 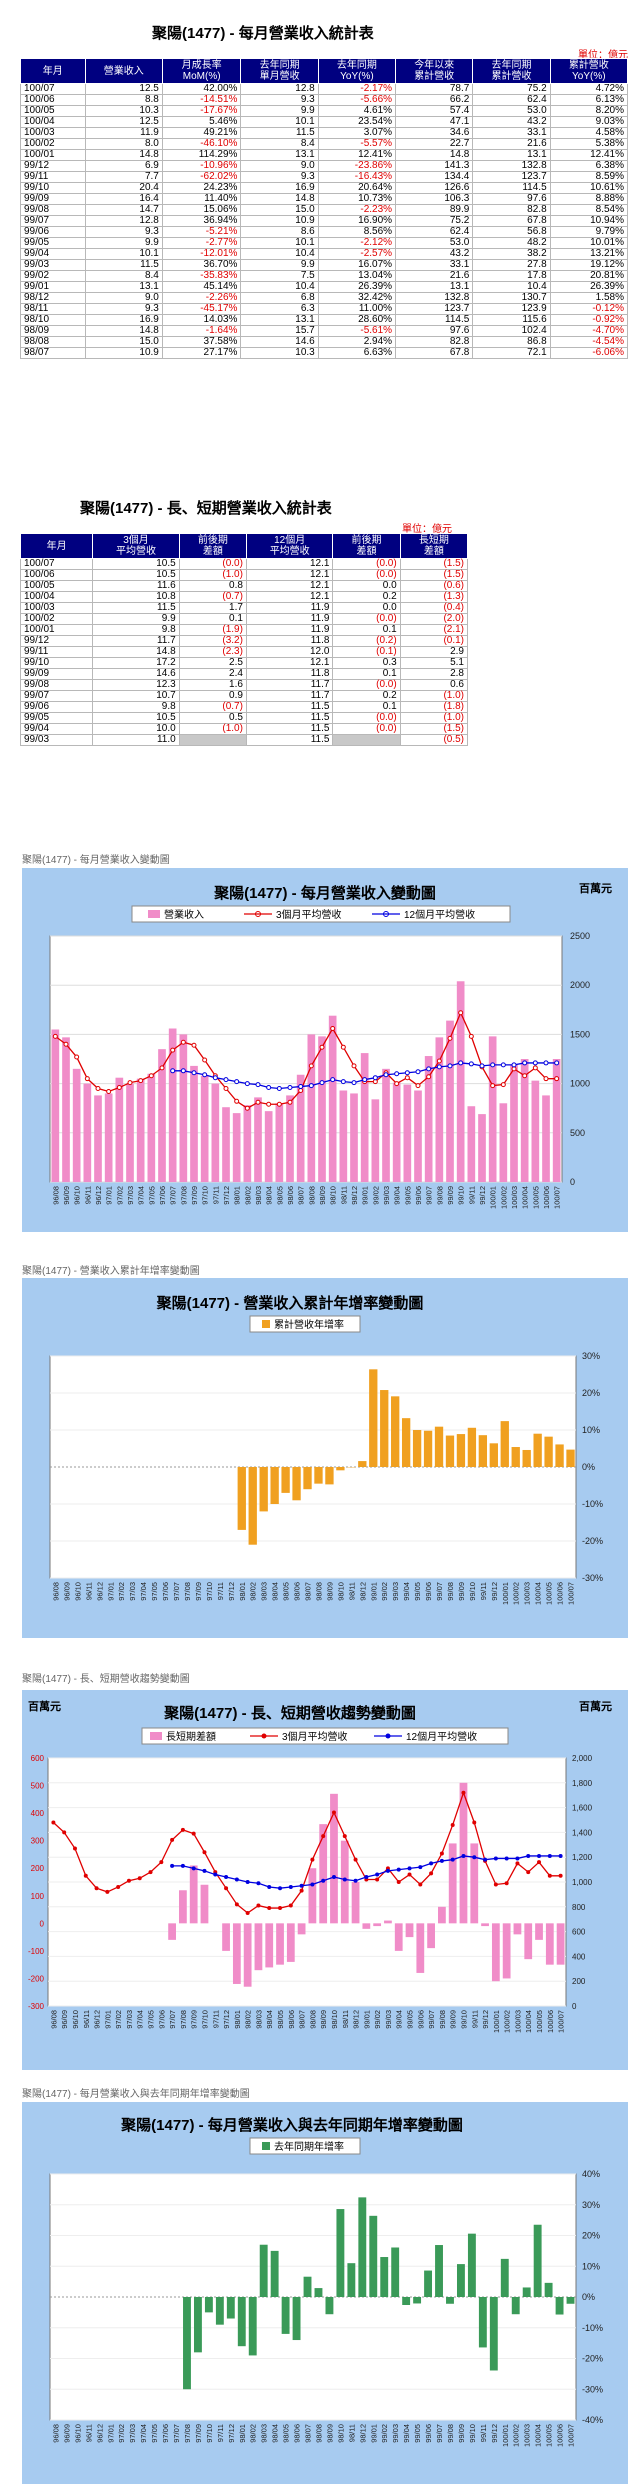 I want to click on value-cell: 15.0, so click(x=123, y=342).